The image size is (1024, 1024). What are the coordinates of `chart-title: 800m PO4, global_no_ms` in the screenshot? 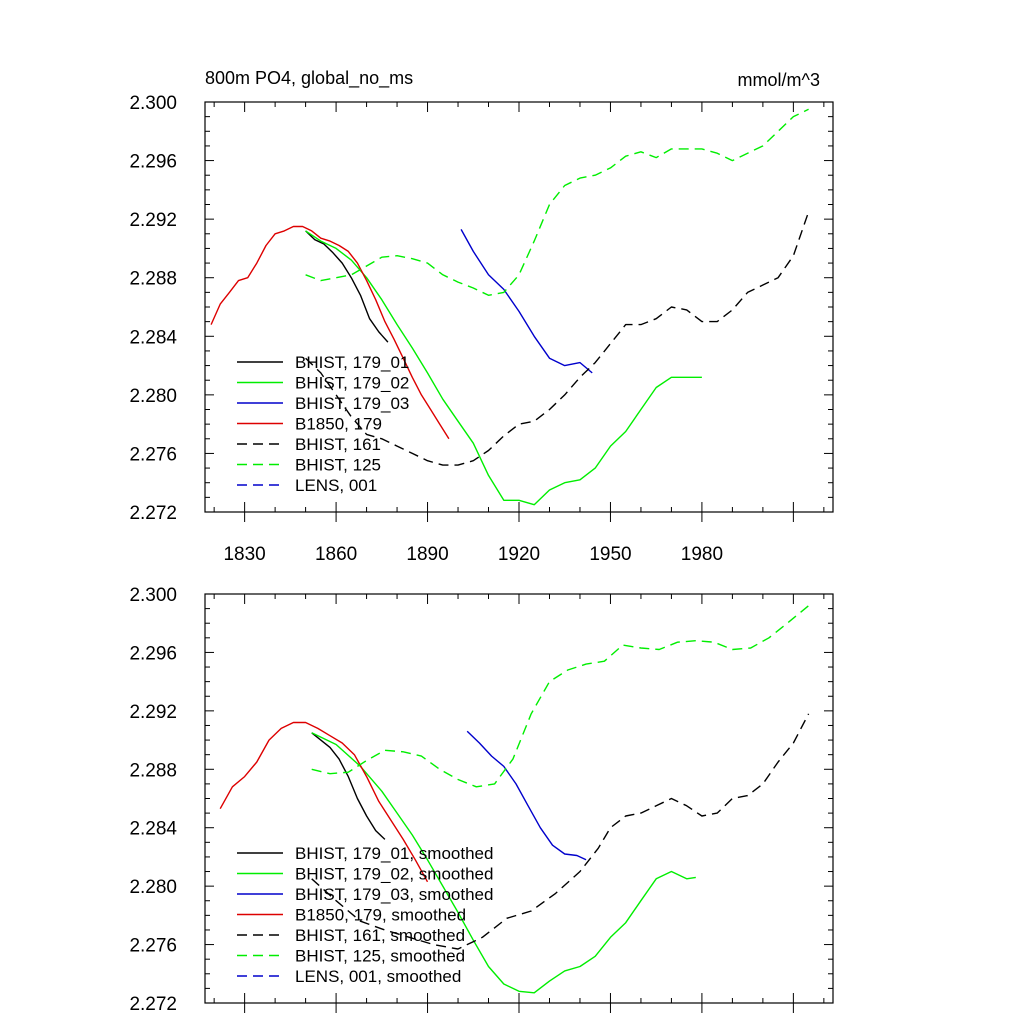 It's located at (309, 78).